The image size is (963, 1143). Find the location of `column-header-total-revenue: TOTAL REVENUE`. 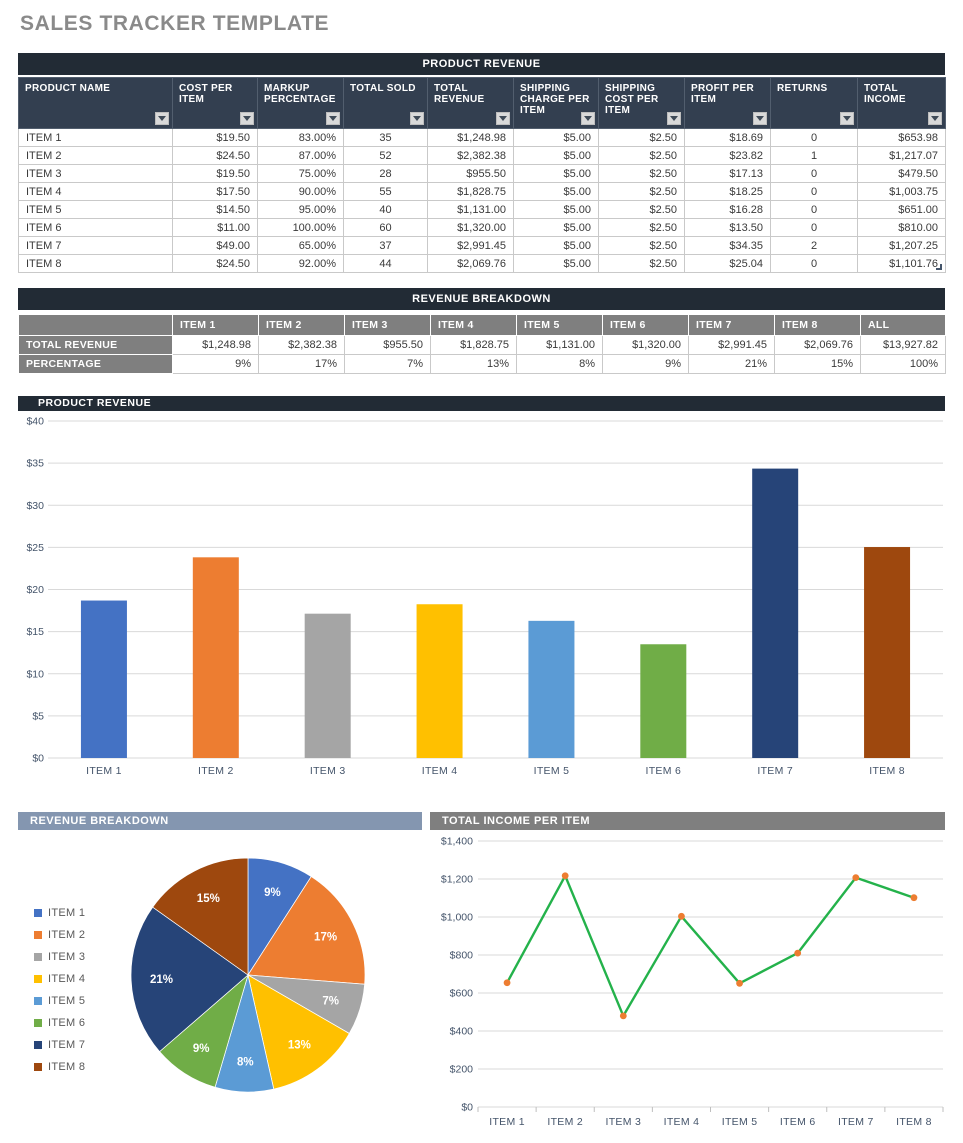

column-header-total-revenue: TOTAL REVENUE is located at coordinates (470, 103).